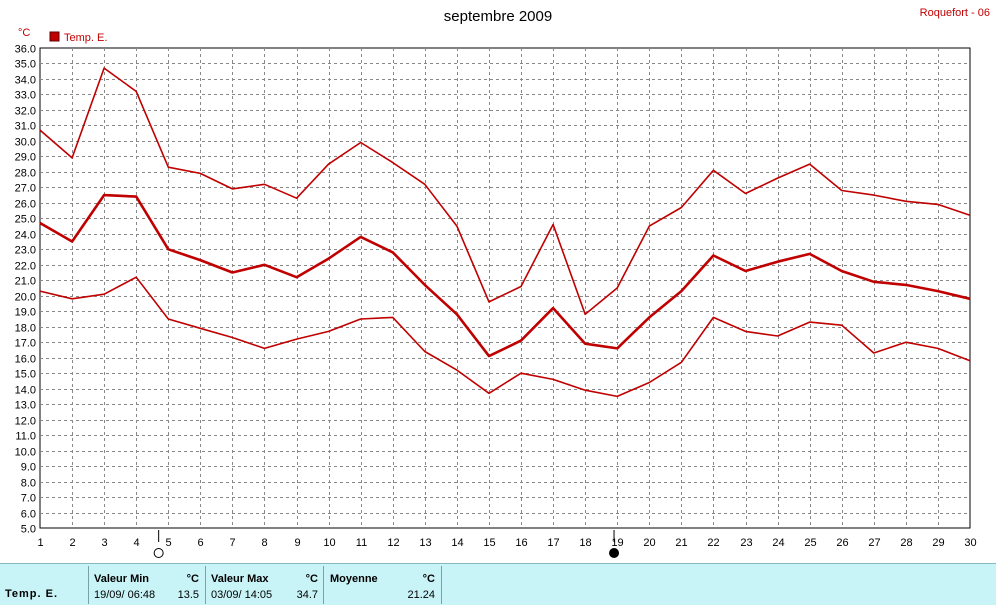 The width and height of the screenshot is (996, 605). Describe the element at coordinates (614, 553) in the screenshot. I see `new-moon-icon` at that location.